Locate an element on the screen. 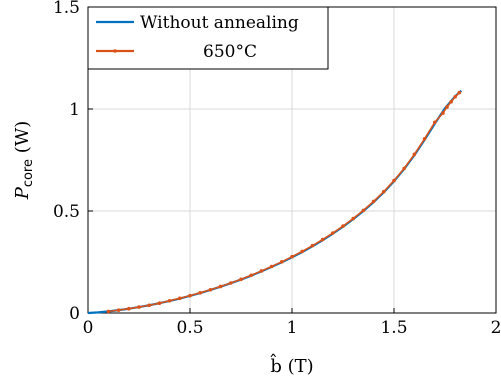 The image size is (501, 379). x-tick-label: 0.5 is located at coordinates (189, 328).